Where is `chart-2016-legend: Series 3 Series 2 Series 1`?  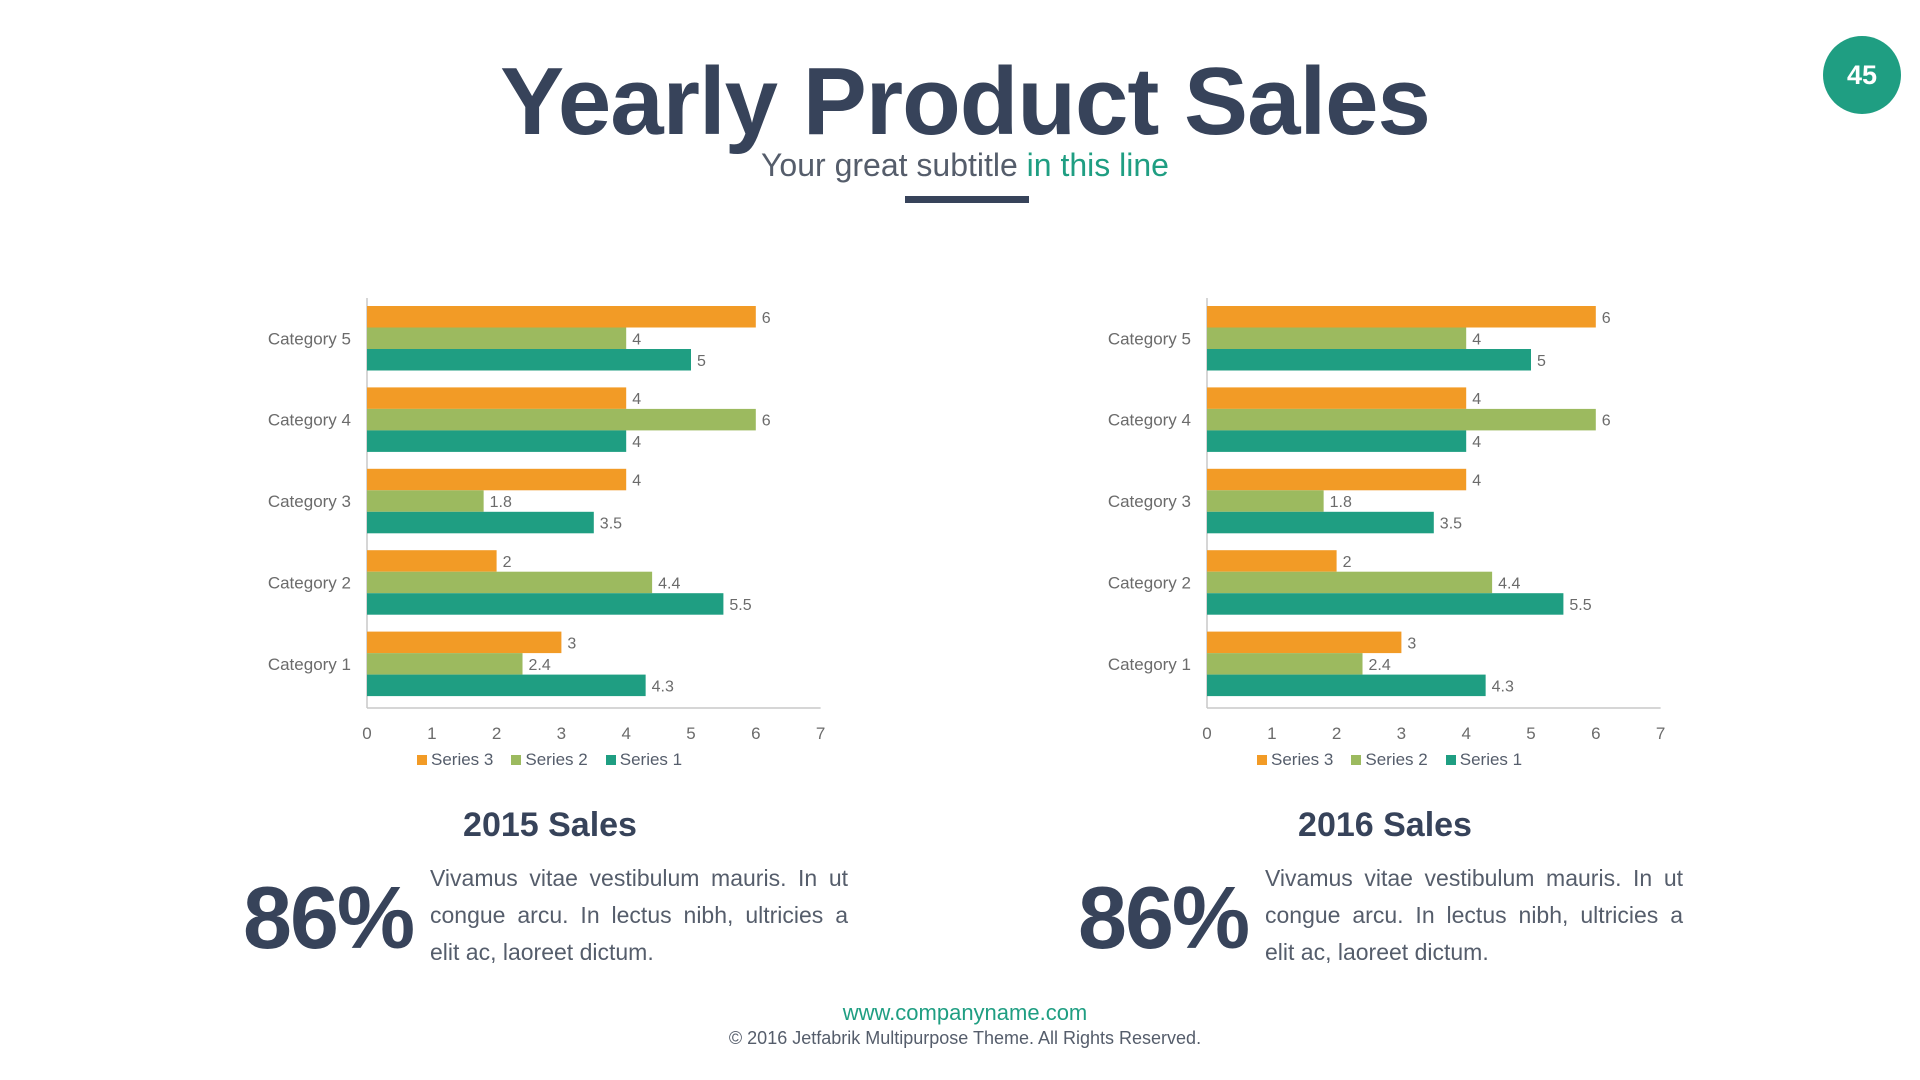
chart-2016-legend: Series 3 Series 2 Series 1 is located at coordinates (1389, 760).